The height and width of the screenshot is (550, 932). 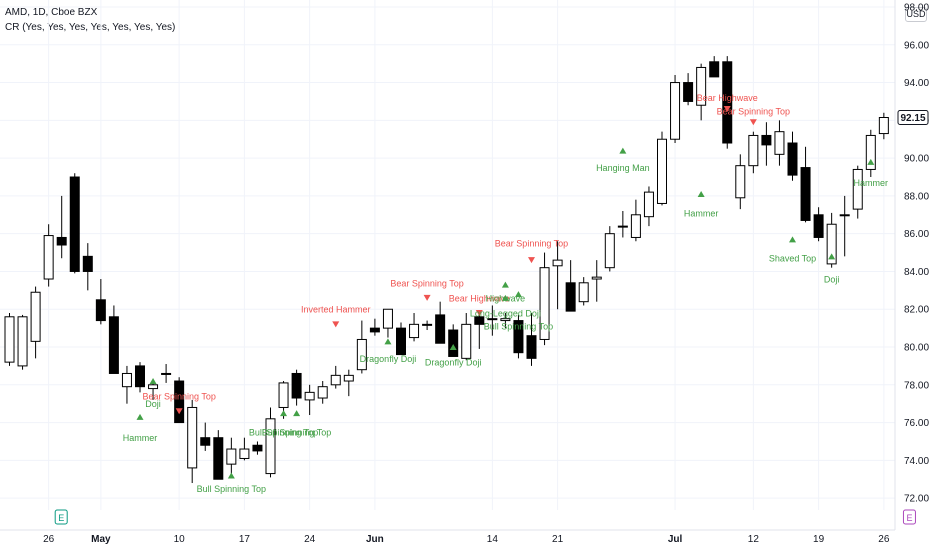 I want to click on indicator-legend: CR (Yes, Yes, Yes, Yes, Yes, Yes, Yes), so click(x=90, y=27).